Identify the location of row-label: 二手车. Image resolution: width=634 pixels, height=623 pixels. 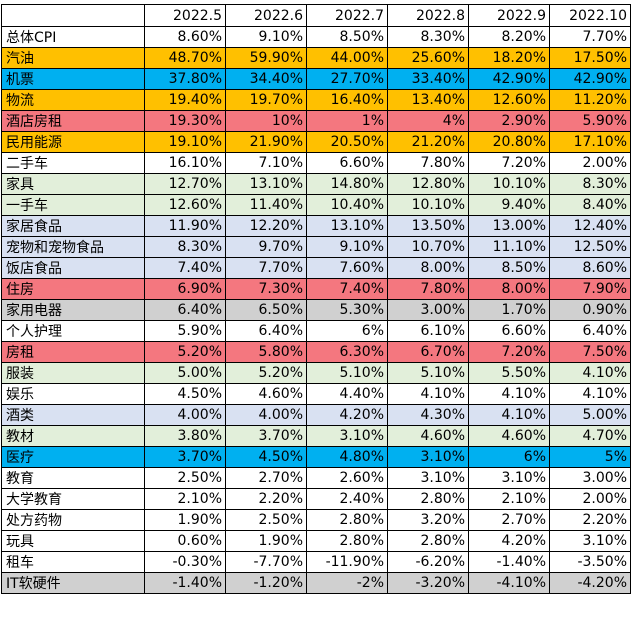
(73, 163).